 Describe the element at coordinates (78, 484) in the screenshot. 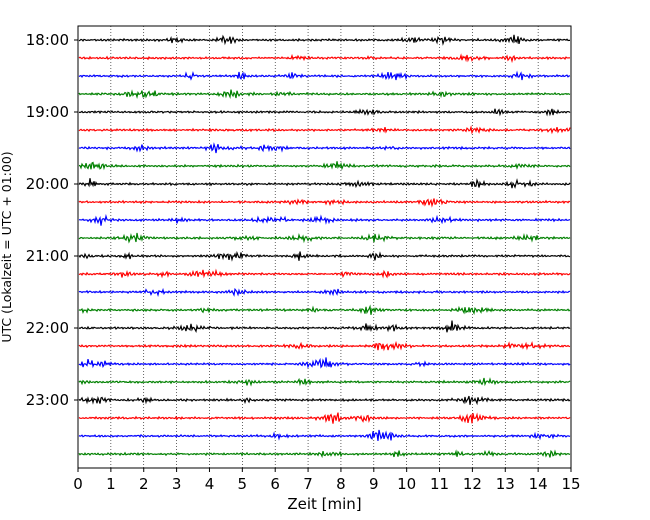

I see `x-tick-label: 0` at that location.